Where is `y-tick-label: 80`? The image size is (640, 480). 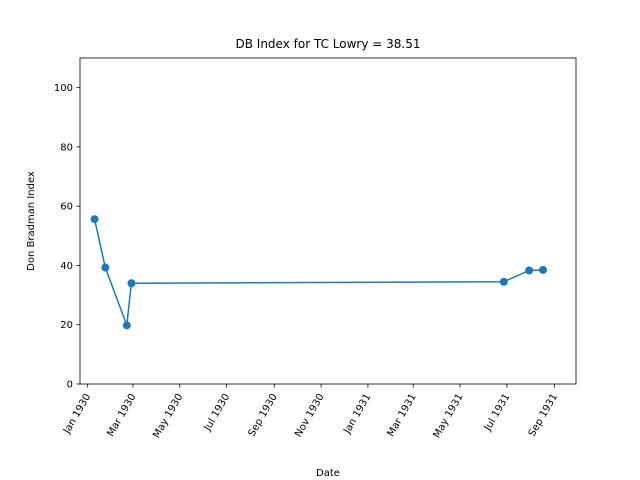
y-tick-label: 80 is located at coordinates (66, 147).